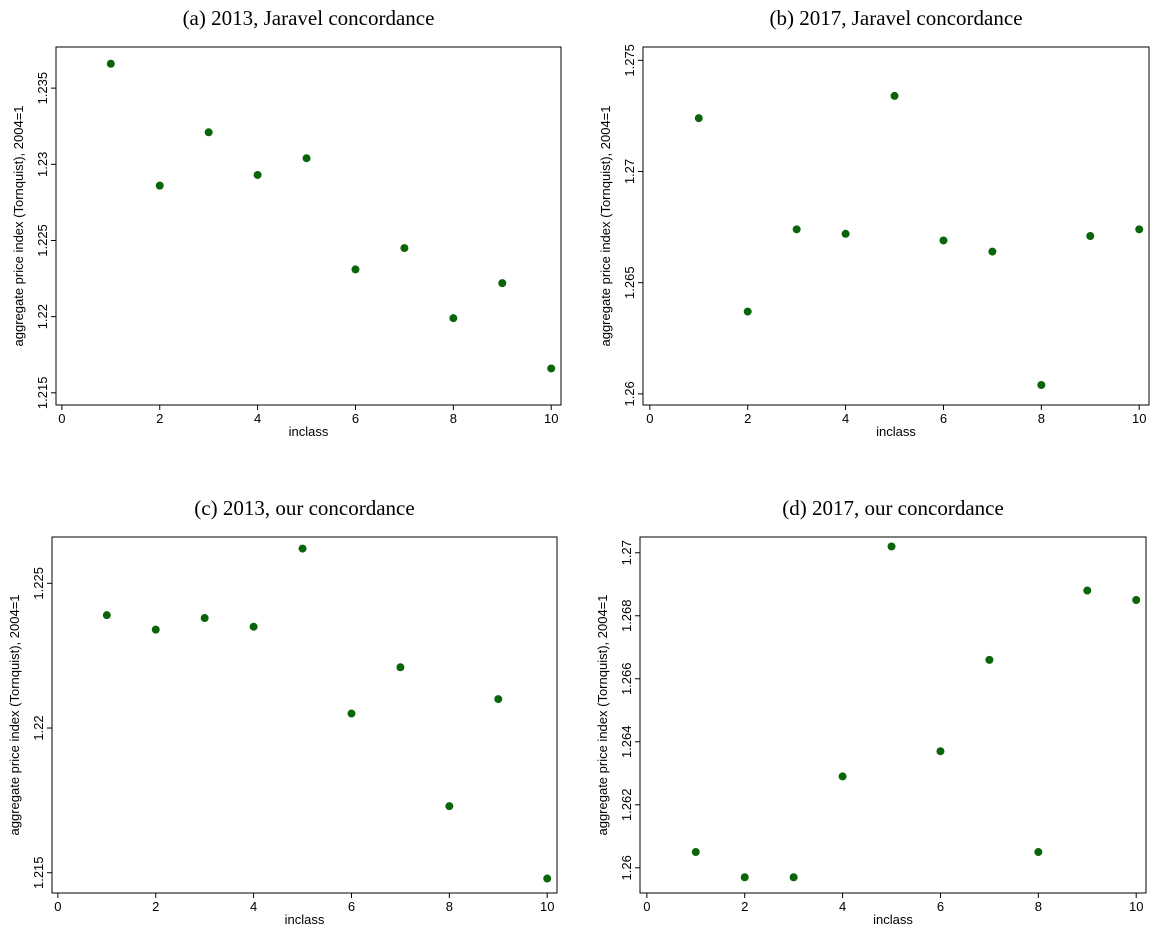 This screenshot has height=931, width=1153. What do you see at coordinates (42, 164) in the screenshot?
I see `y-tick-label: 1.23` at bounding box center [42, 164].